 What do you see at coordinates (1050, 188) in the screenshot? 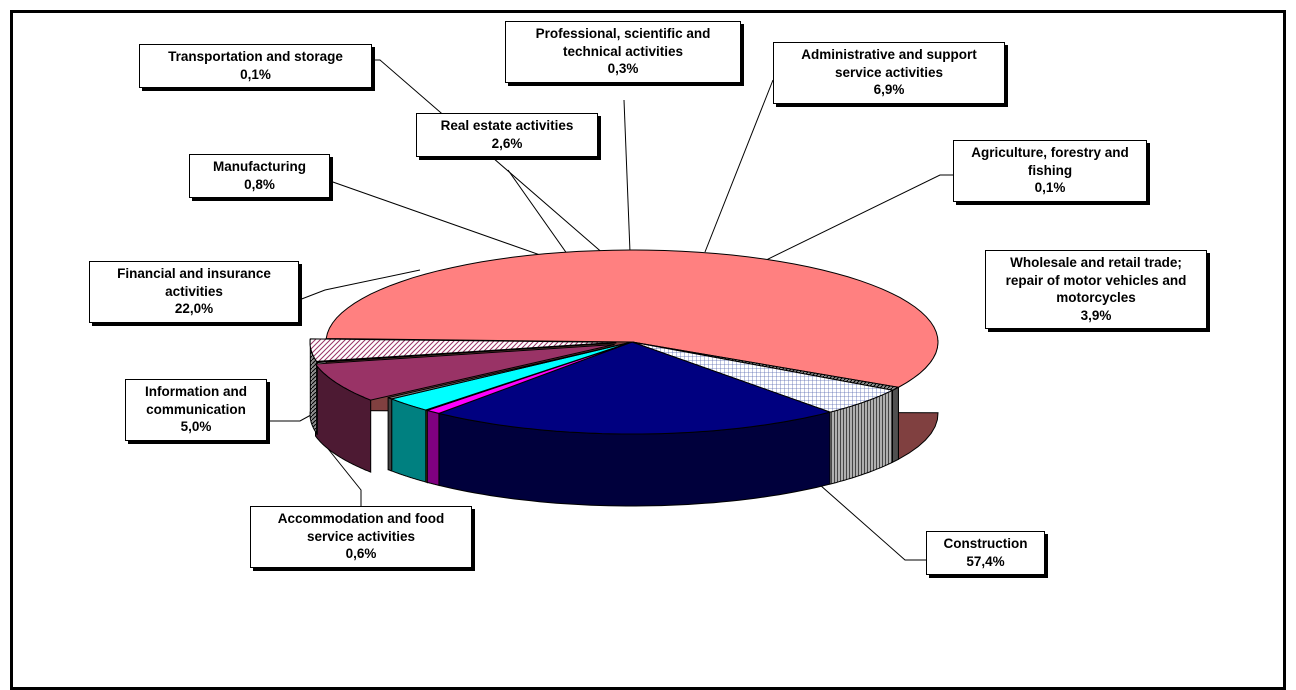
I see `label-agriculture-pct: 0,1%` at bounding box center [1050, 188].